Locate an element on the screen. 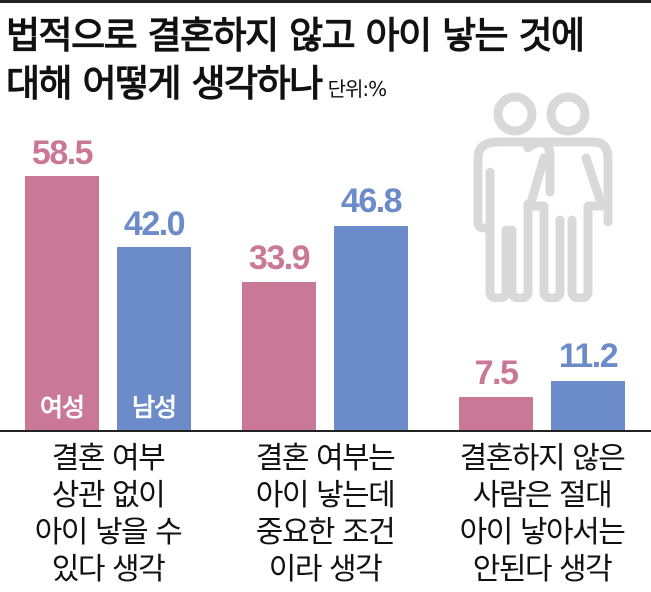 The image size is (651, 592). category-label-3: 결혼하지 않은 사람은 절대 아이 낳아서는 안된다 생각 is located at coordinates (542, 514).